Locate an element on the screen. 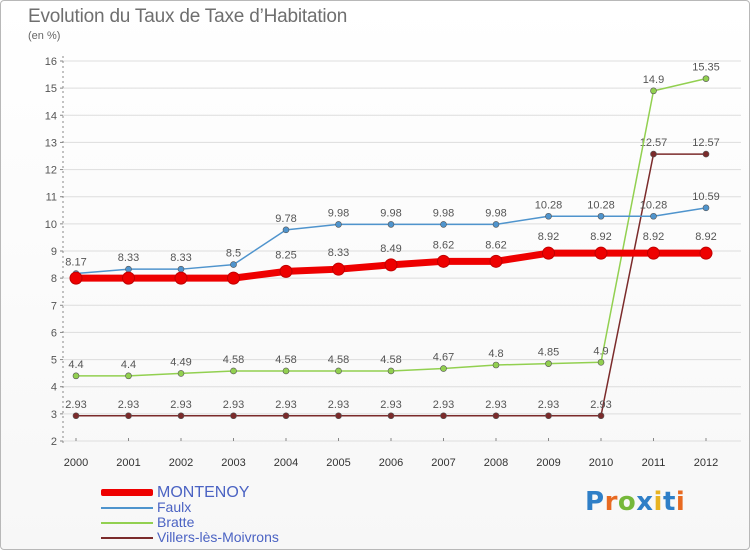 This screenshot has height=550, width=750. x-tick-label: 2012 is located at coordinates (706, 463).